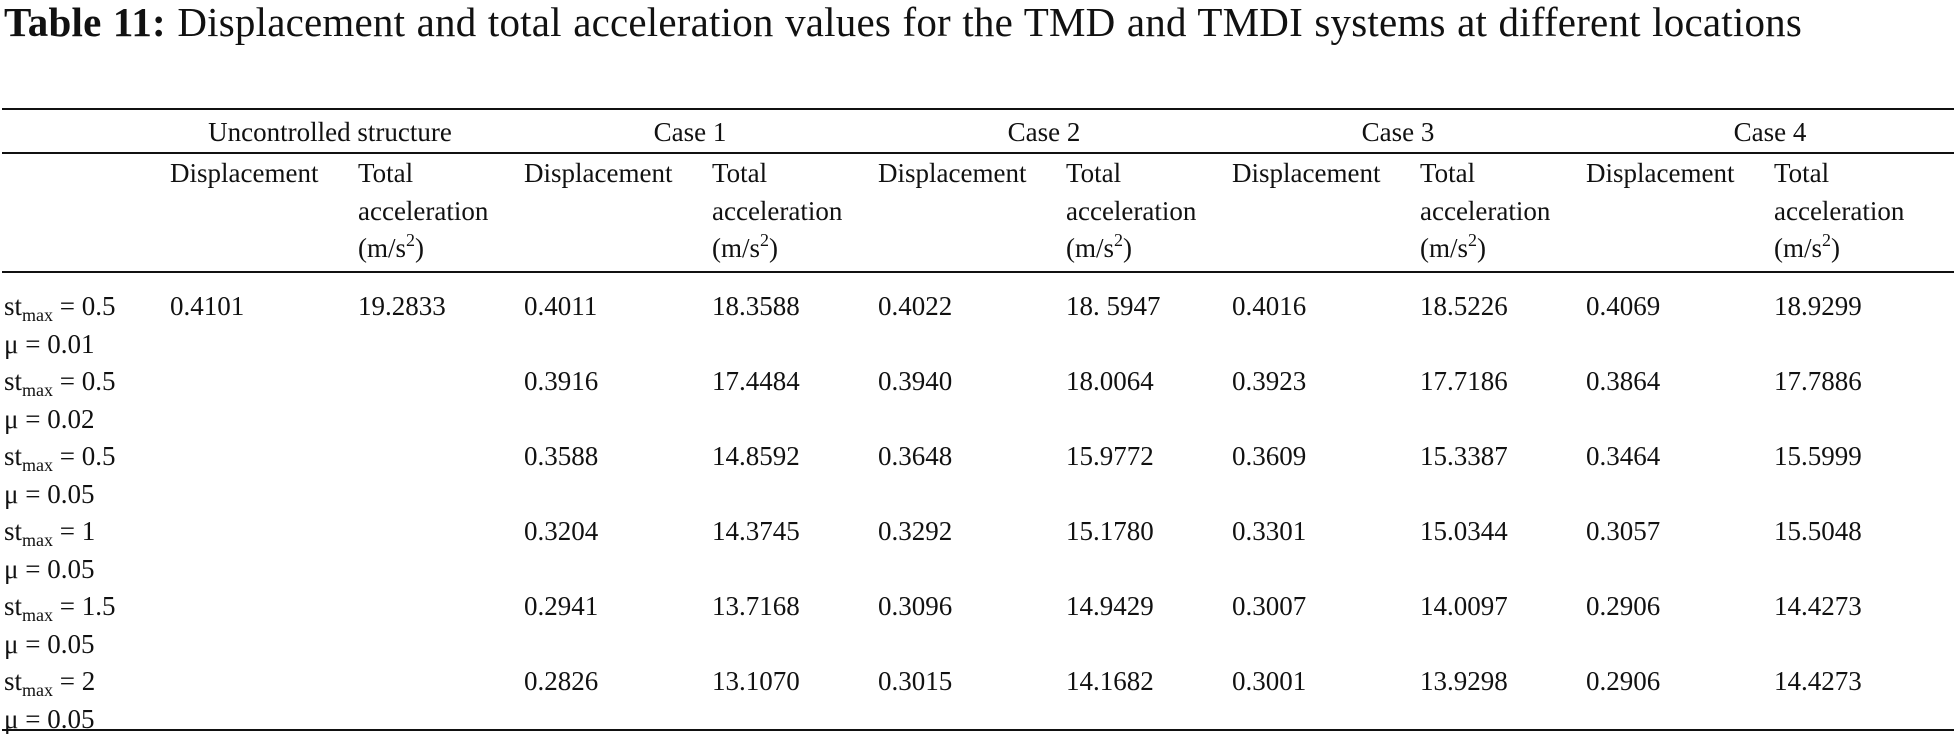 The image size is (1958, 738). What do you see at coordinates (84, 606) in the screenshot?
I see `stmax-value: = 1.5` at bounding box center [84, 606].